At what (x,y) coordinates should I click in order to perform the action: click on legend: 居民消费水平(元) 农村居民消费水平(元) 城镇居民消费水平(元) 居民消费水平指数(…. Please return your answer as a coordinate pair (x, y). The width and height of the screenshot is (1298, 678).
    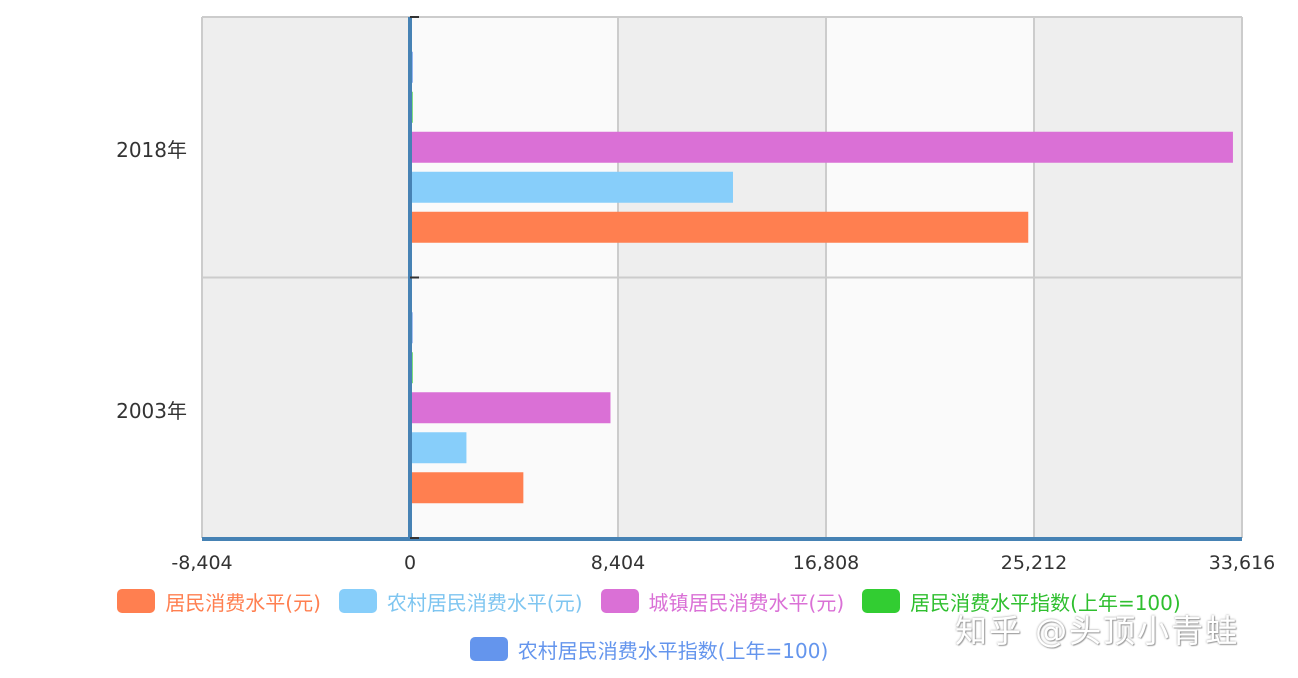
    Looking at the image, I should click on (649, 625).